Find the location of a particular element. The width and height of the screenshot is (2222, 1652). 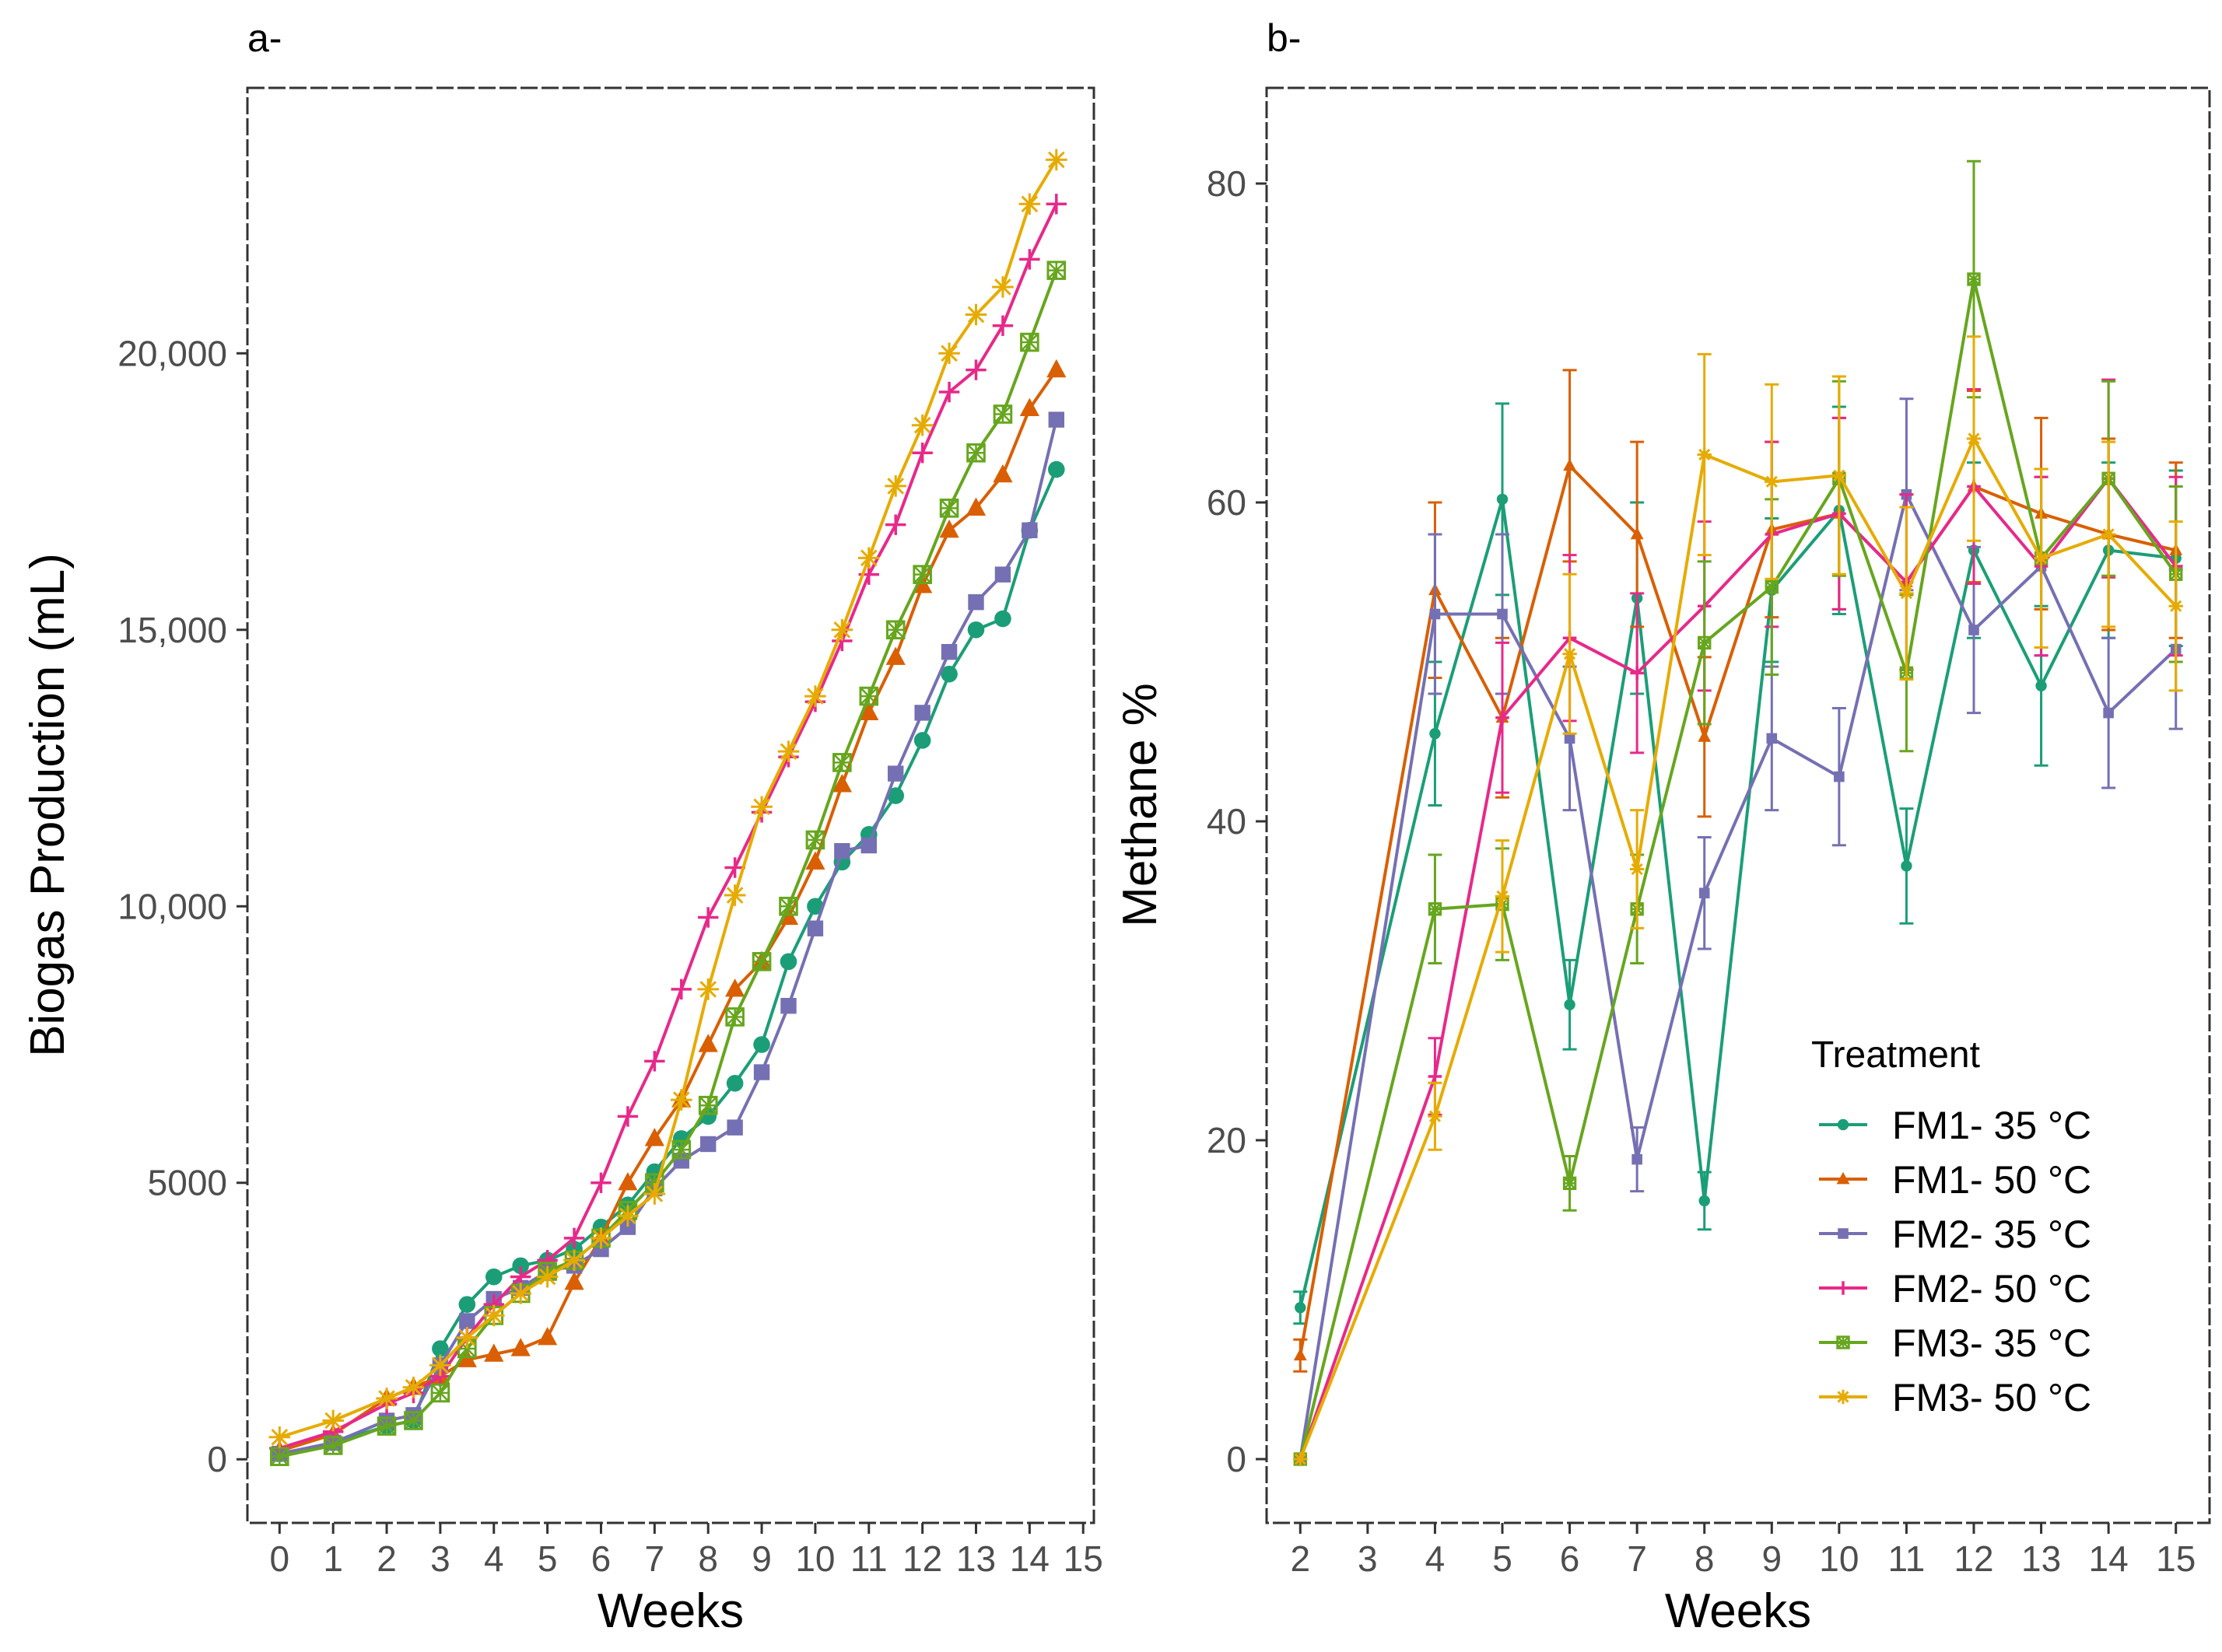

legend-entry-fm1-50-c: FM1- 50 °C is located at coordinates (1955, 1180).